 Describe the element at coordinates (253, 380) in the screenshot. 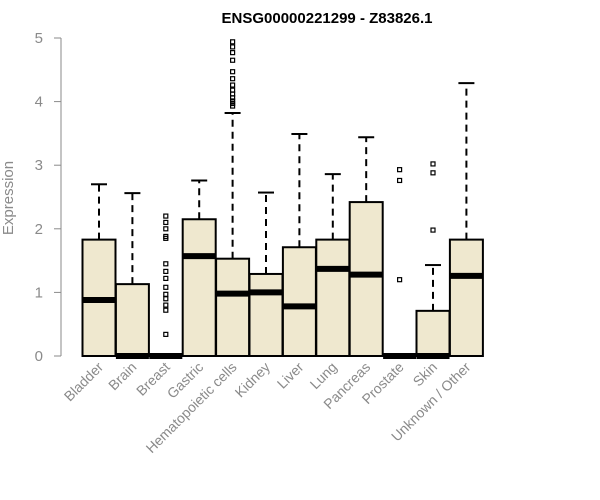

I see `x-tick-label: Kidney` at that location.